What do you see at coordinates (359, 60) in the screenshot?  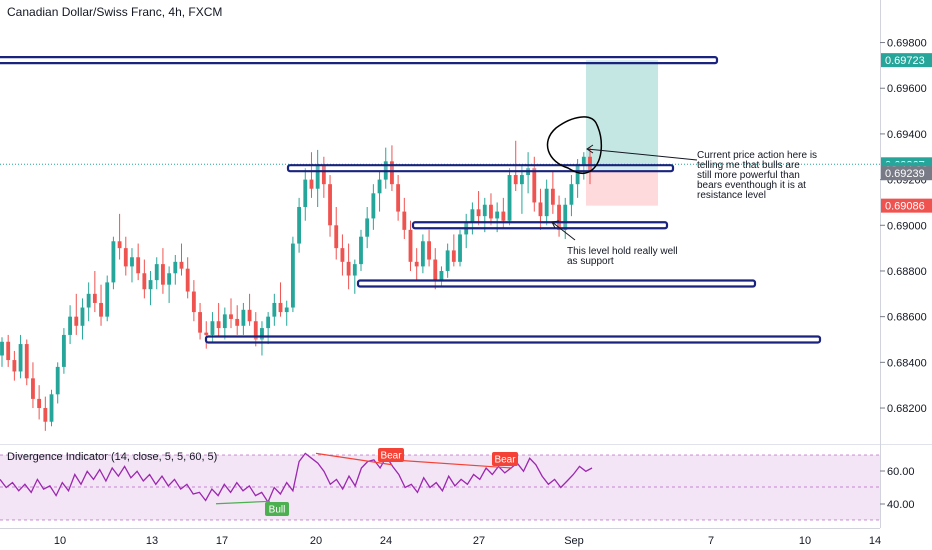 I see `zone-top-resistance` at bounding box center [359, 60].